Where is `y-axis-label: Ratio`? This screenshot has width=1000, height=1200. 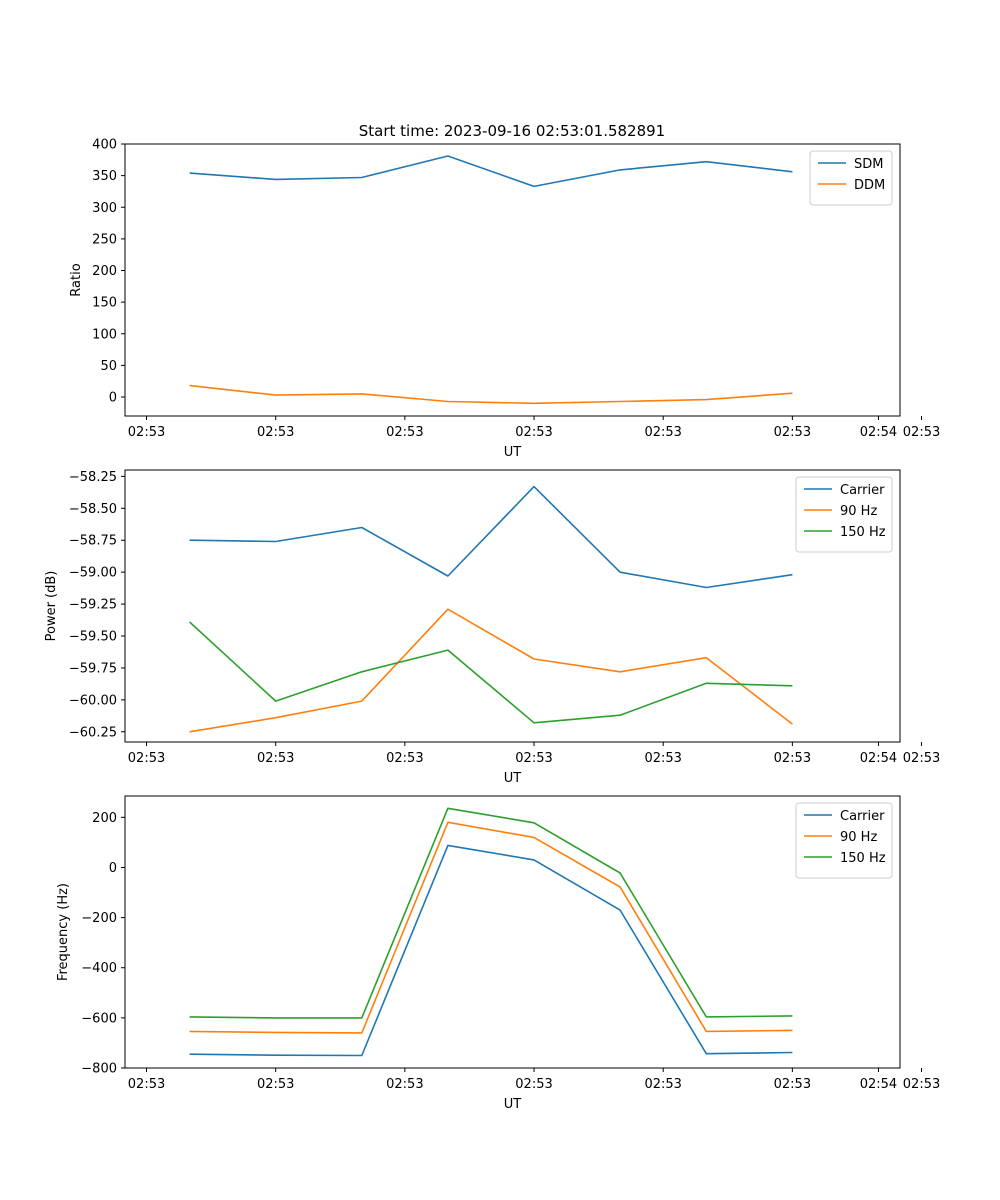 y-axis-label: Ratio is located at coordinates (76, 279).